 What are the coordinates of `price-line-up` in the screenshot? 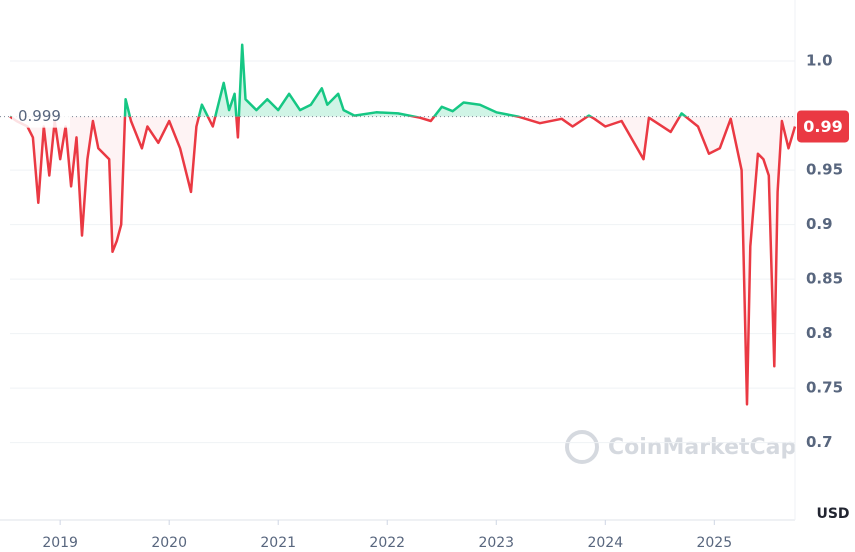 It's located at (348, 80).